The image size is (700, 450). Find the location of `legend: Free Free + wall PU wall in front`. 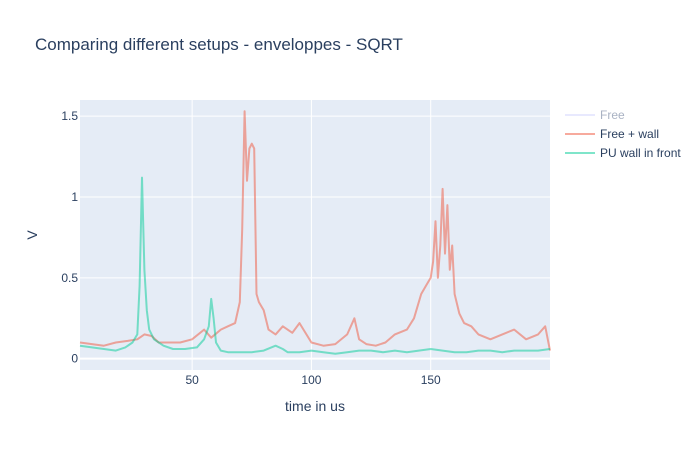

legend: Free Free + wall PU wall in front is located at coordinates (623, 134).